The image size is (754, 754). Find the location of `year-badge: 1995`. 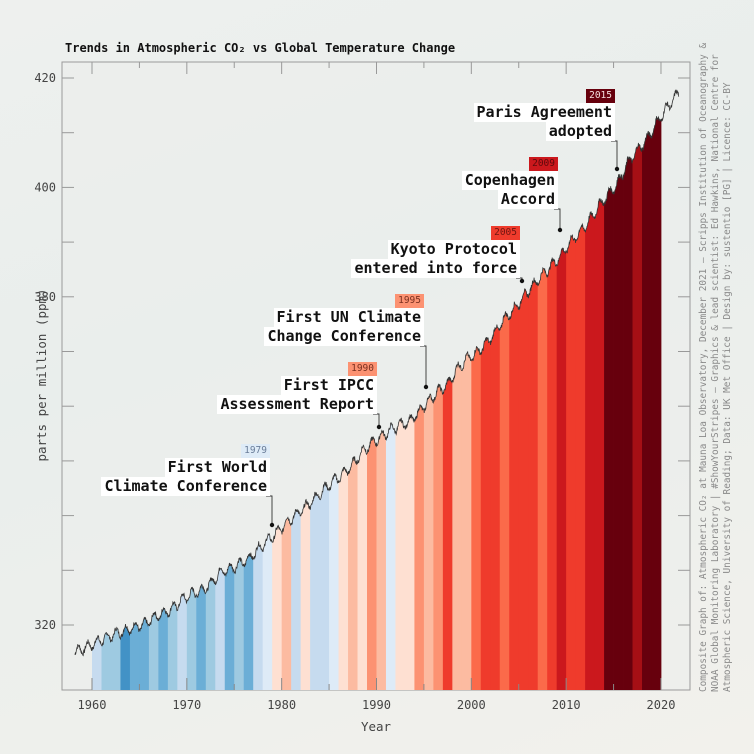

year-badge: 1995 is located at coordinates (409, 301).